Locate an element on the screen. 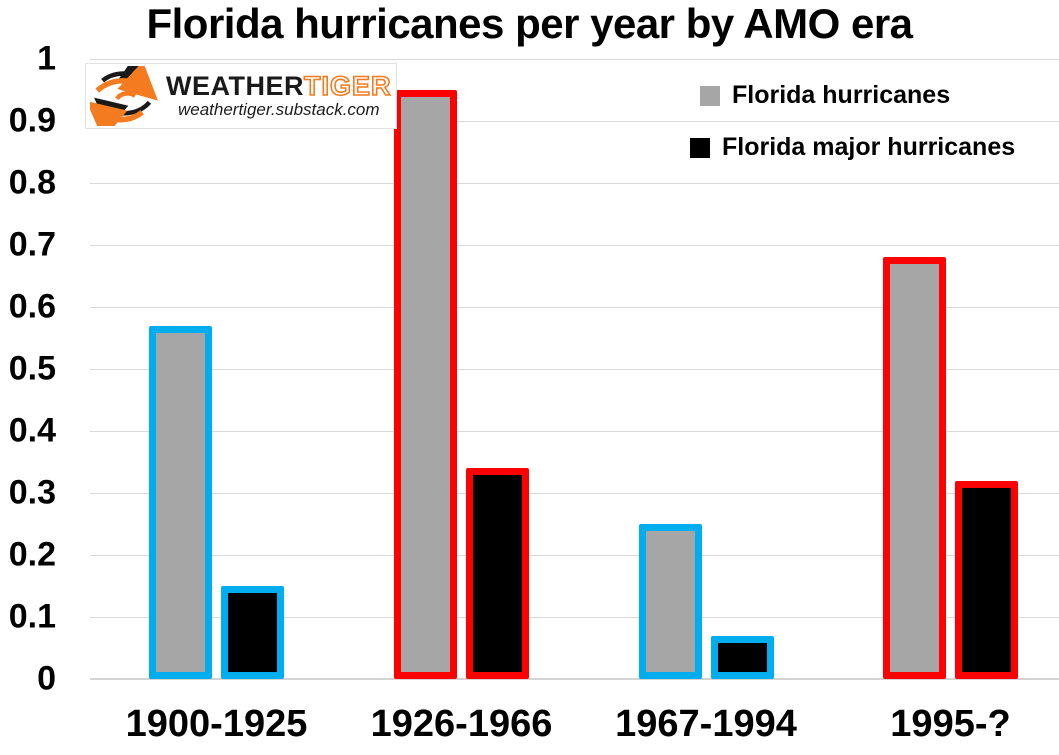  logo-text: WEATHERTIGER weathertiger.substack.com is located at coordinates (279, 95).